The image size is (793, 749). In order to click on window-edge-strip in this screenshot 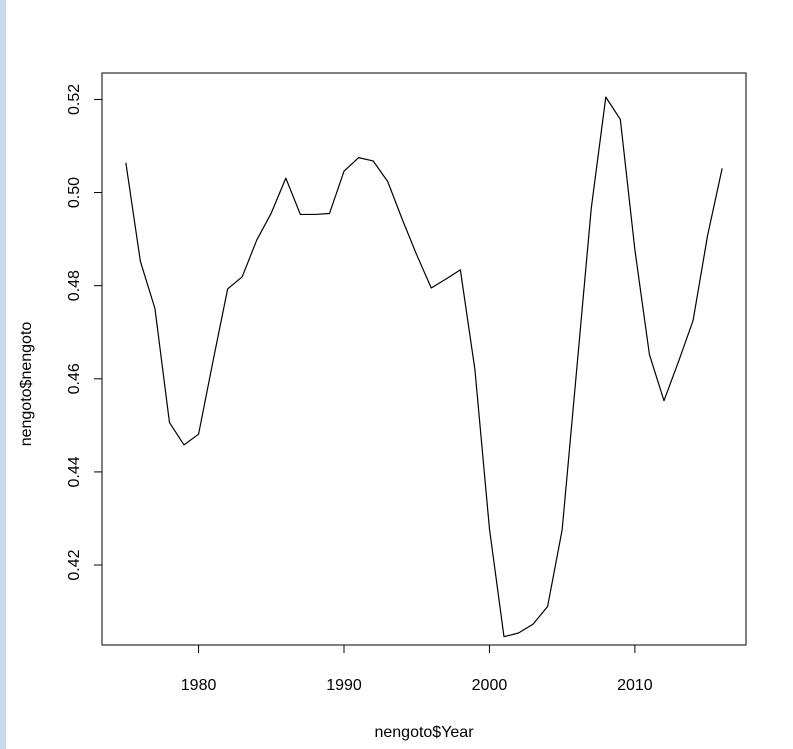, I will do `click(3, 374)`.